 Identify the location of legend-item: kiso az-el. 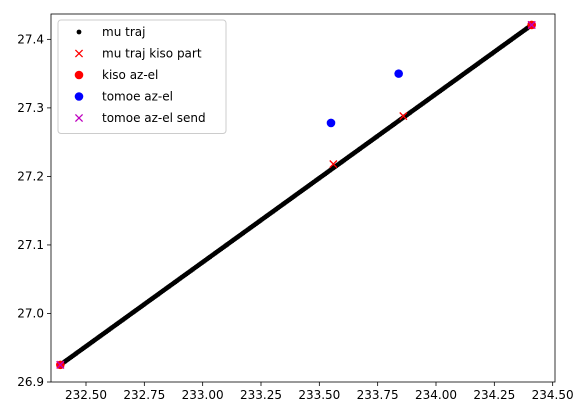
(116, 75).